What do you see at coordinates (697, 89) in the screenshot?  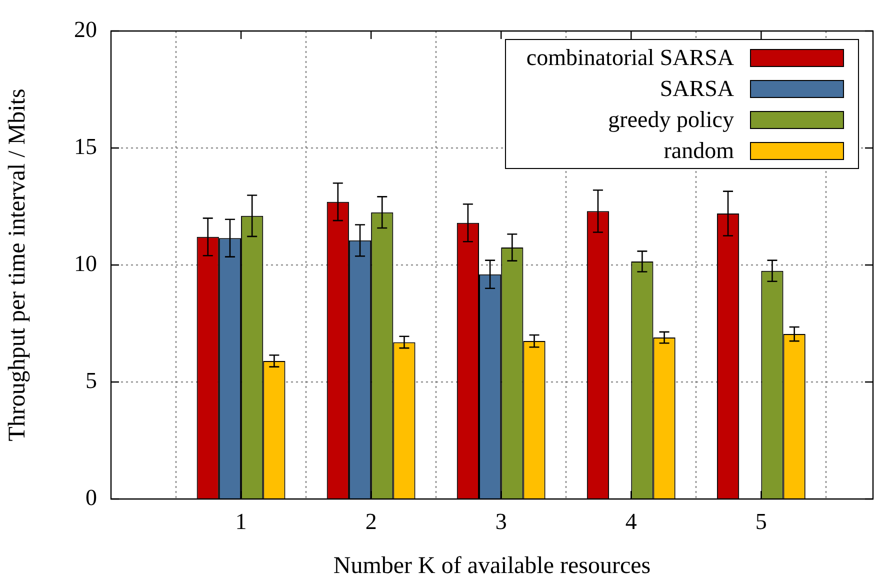 I see `legend-label: SARSA` at bounding box center [697, 89].